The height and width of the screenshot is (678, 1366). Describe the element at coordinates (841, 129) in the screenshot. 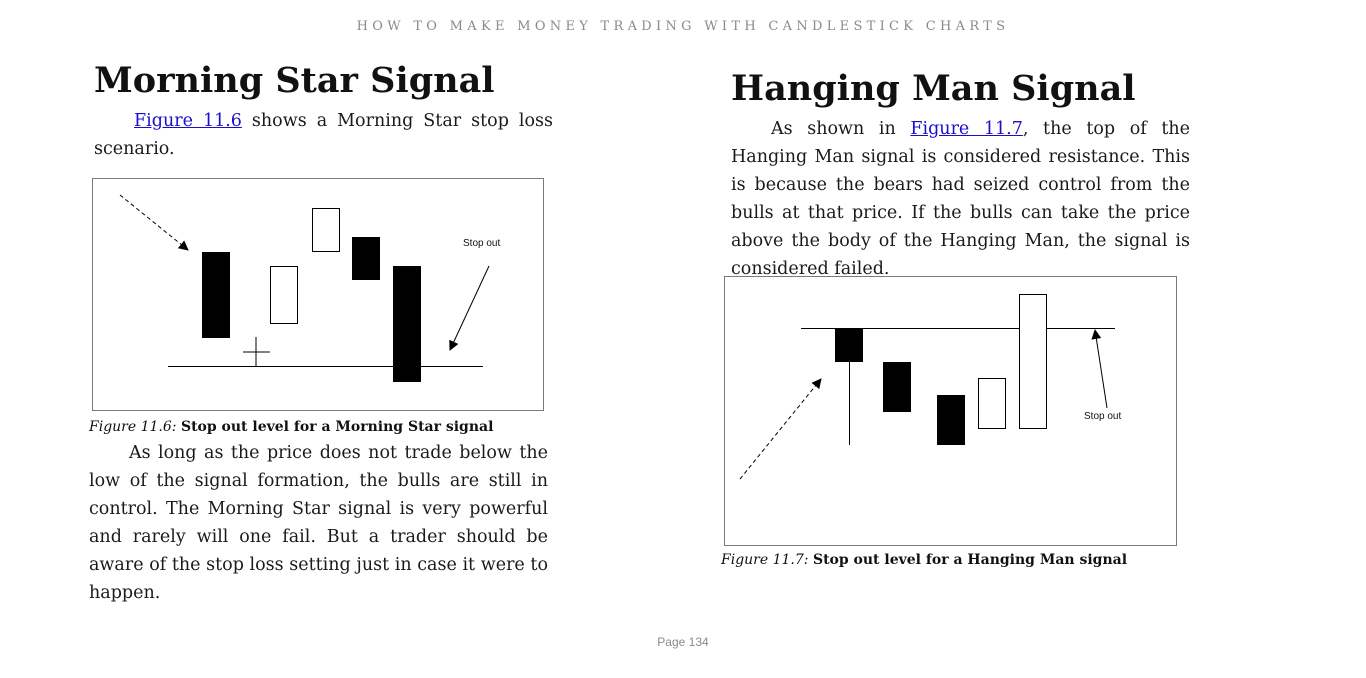

I see `hanging-man-intro-before: As shown in` at that location.